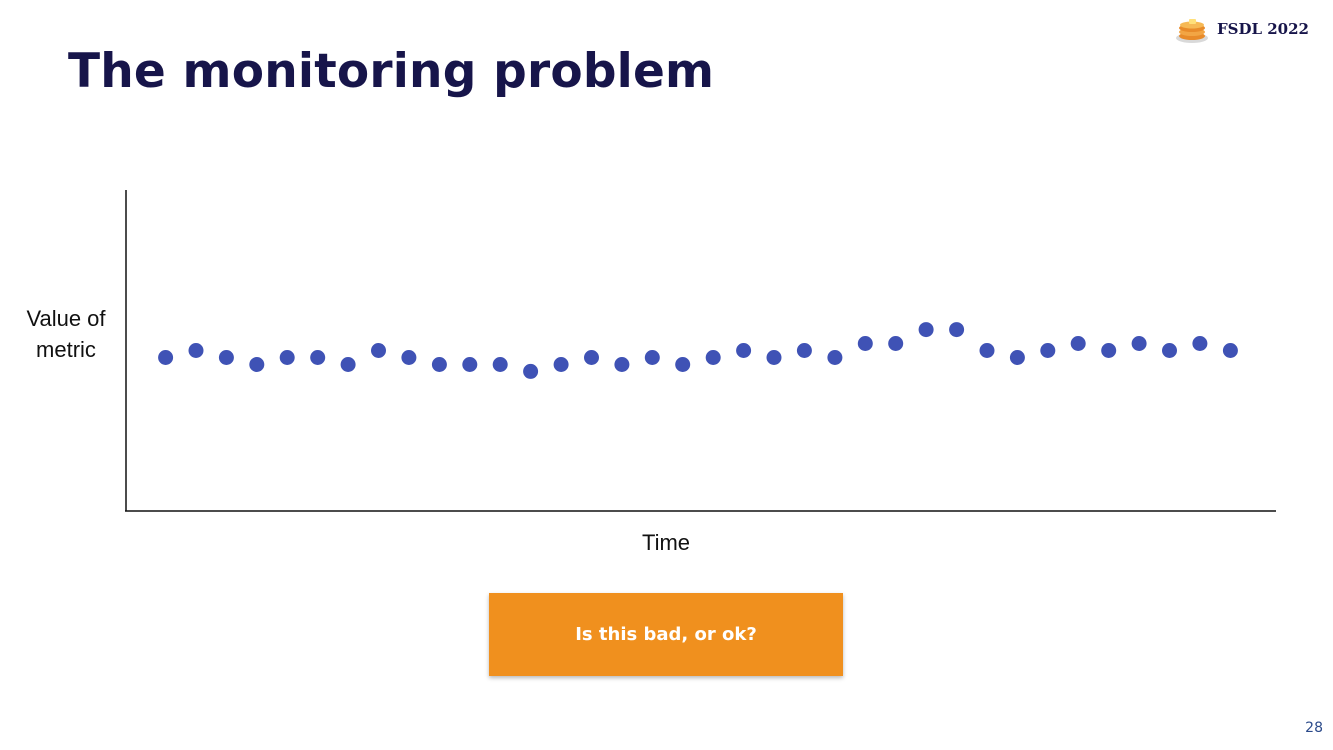 The image size is (1333, 750). What do you see at coordinates (66, 318) in the screenshot?
I see `y-axis-label-line-1: Value of` at bounding box center [66, 318].